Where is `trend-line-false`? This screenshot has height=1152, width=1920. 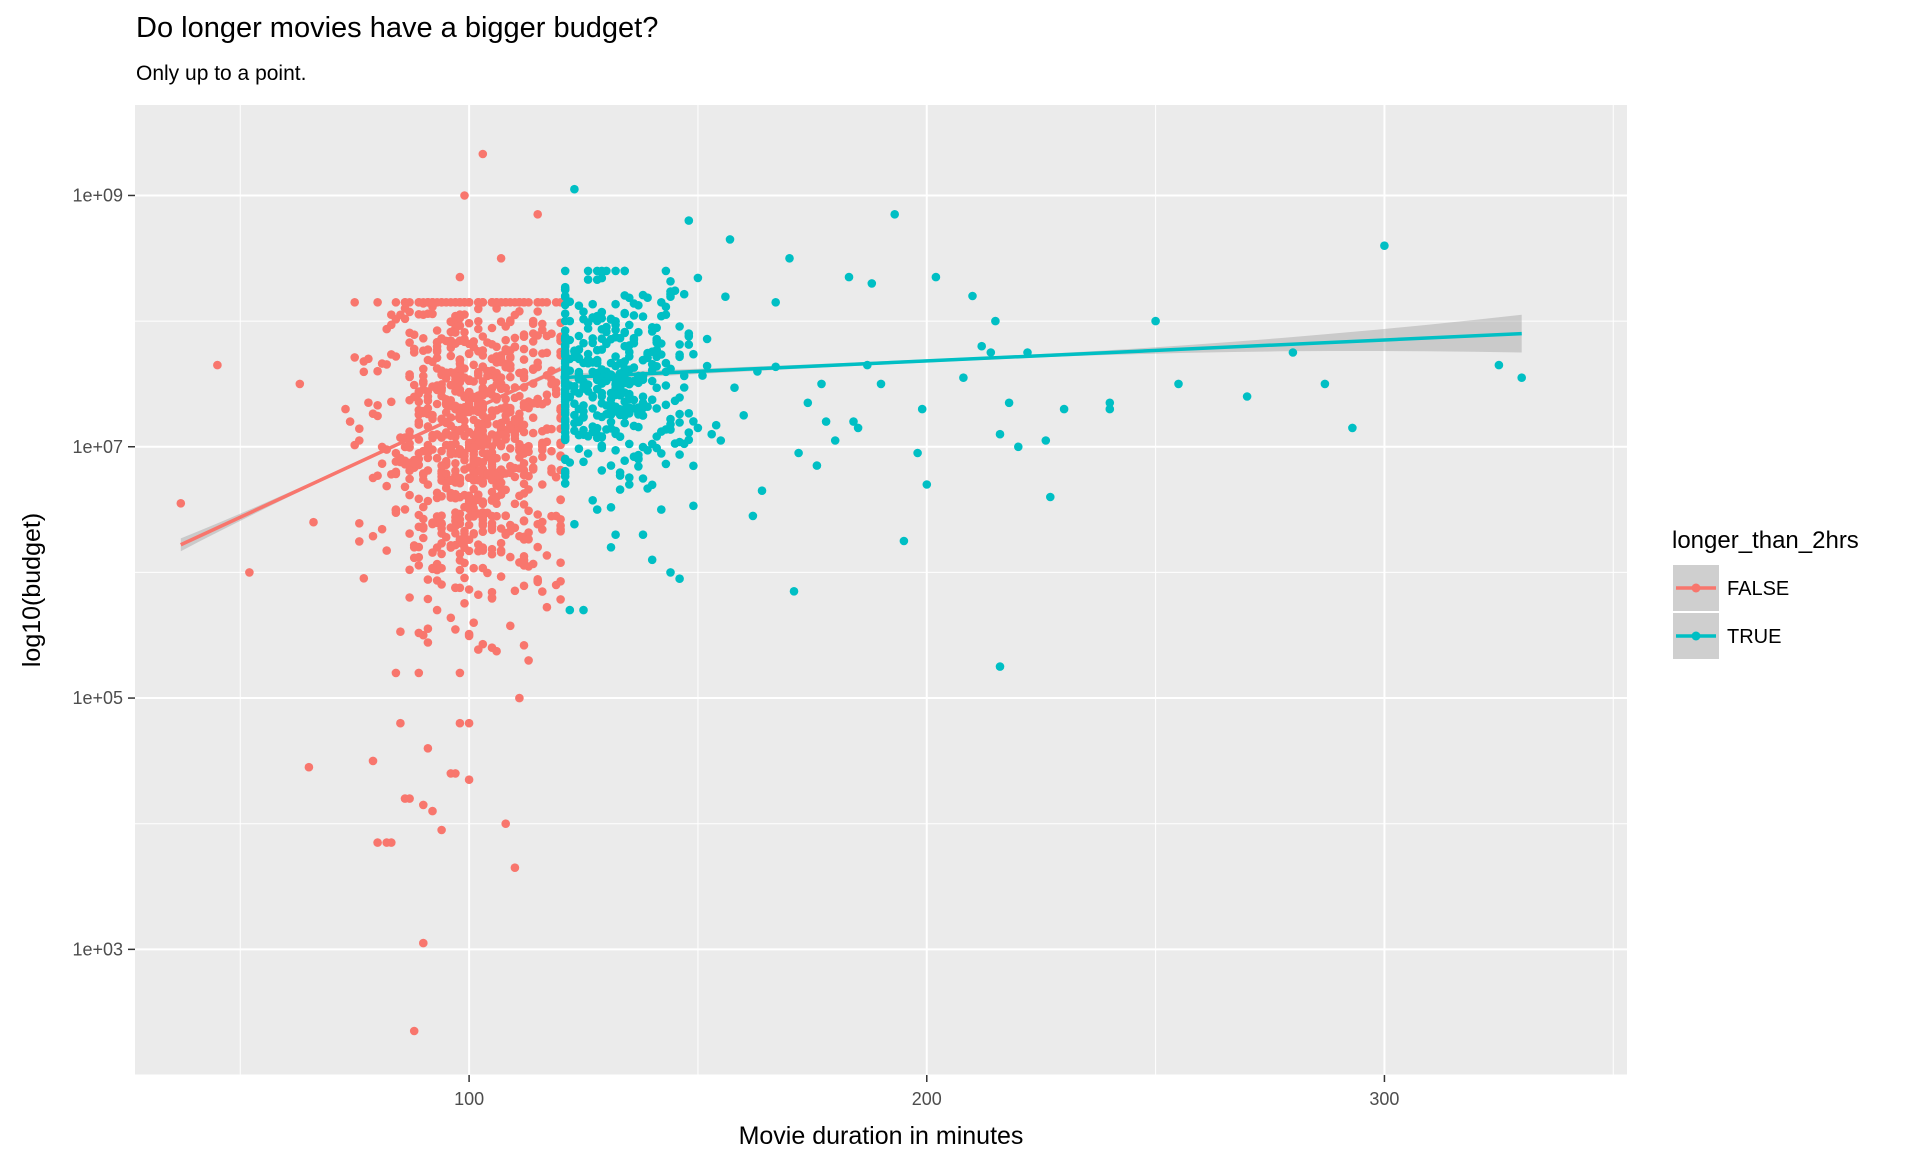 trend-line-false is located at coordinates (371, 457).